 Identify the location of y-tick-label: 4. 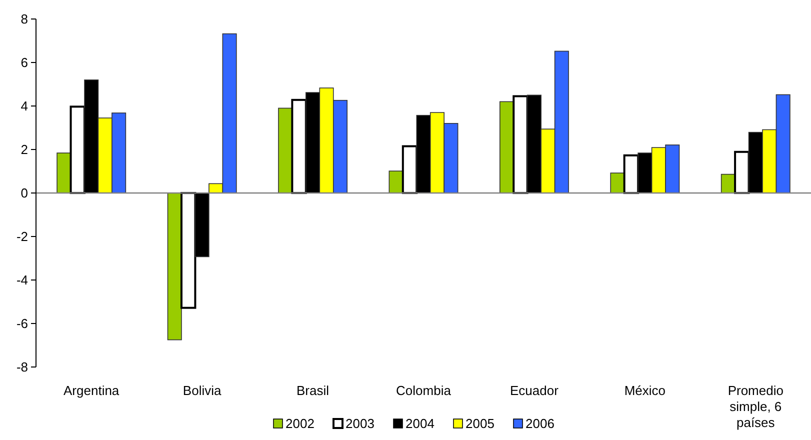
(24, 106).